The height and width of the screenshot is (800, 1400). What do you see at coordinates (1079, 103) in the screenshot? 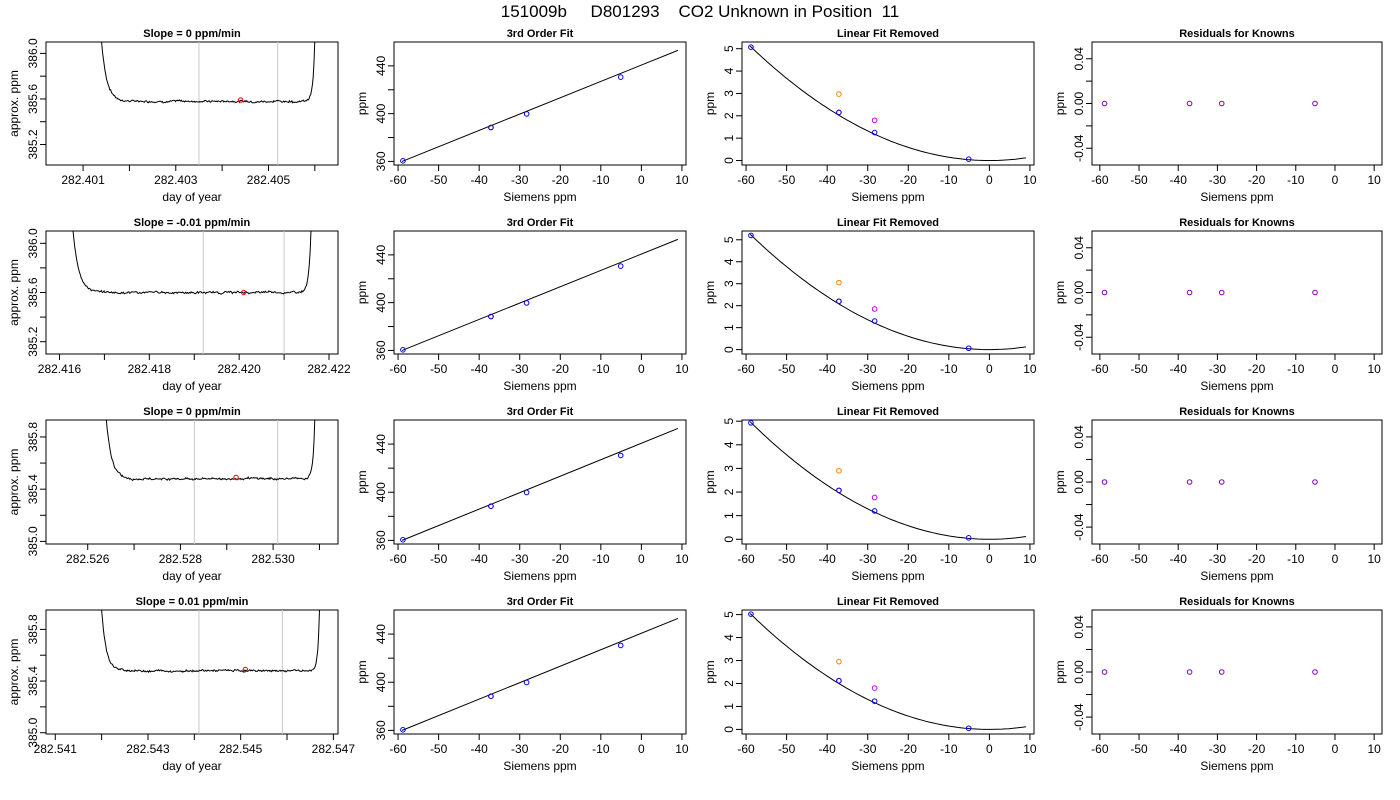
I see `y-tick-label: 0.00` at bounding box center [1079, 103].